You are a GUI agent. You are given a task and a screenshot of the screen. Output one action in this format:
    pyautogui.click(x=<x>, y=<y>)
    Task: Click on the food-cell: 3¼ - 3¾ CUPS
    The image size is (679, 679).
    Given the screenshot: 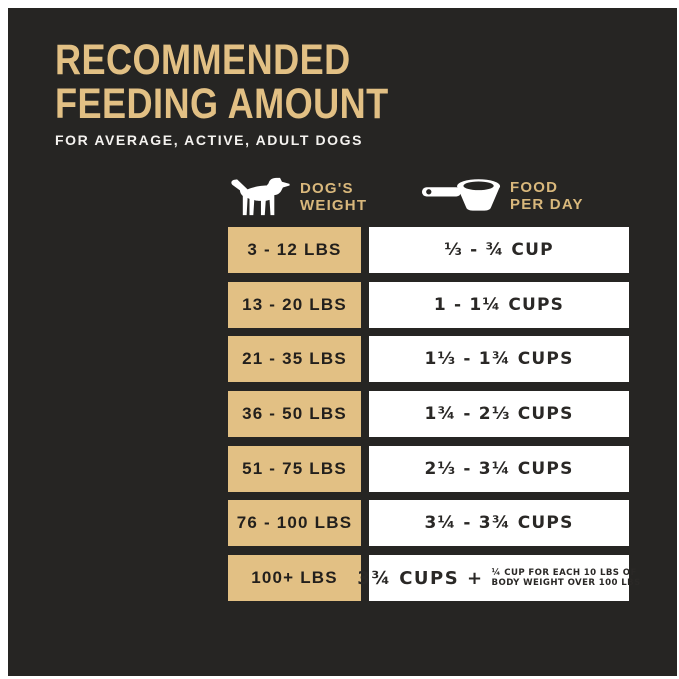 What is the action you would take?
    pyautogui.click(x=499, y=523)
    